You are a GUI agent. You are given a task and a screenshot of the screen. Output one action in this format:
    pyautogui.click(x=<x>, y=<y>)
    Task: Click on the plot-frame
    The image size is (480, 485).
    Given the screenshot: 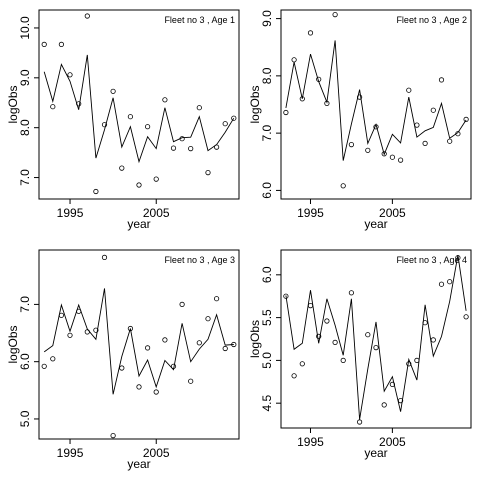 What is the action you would take?
    pyautogui.click(x=376, y=339)
    